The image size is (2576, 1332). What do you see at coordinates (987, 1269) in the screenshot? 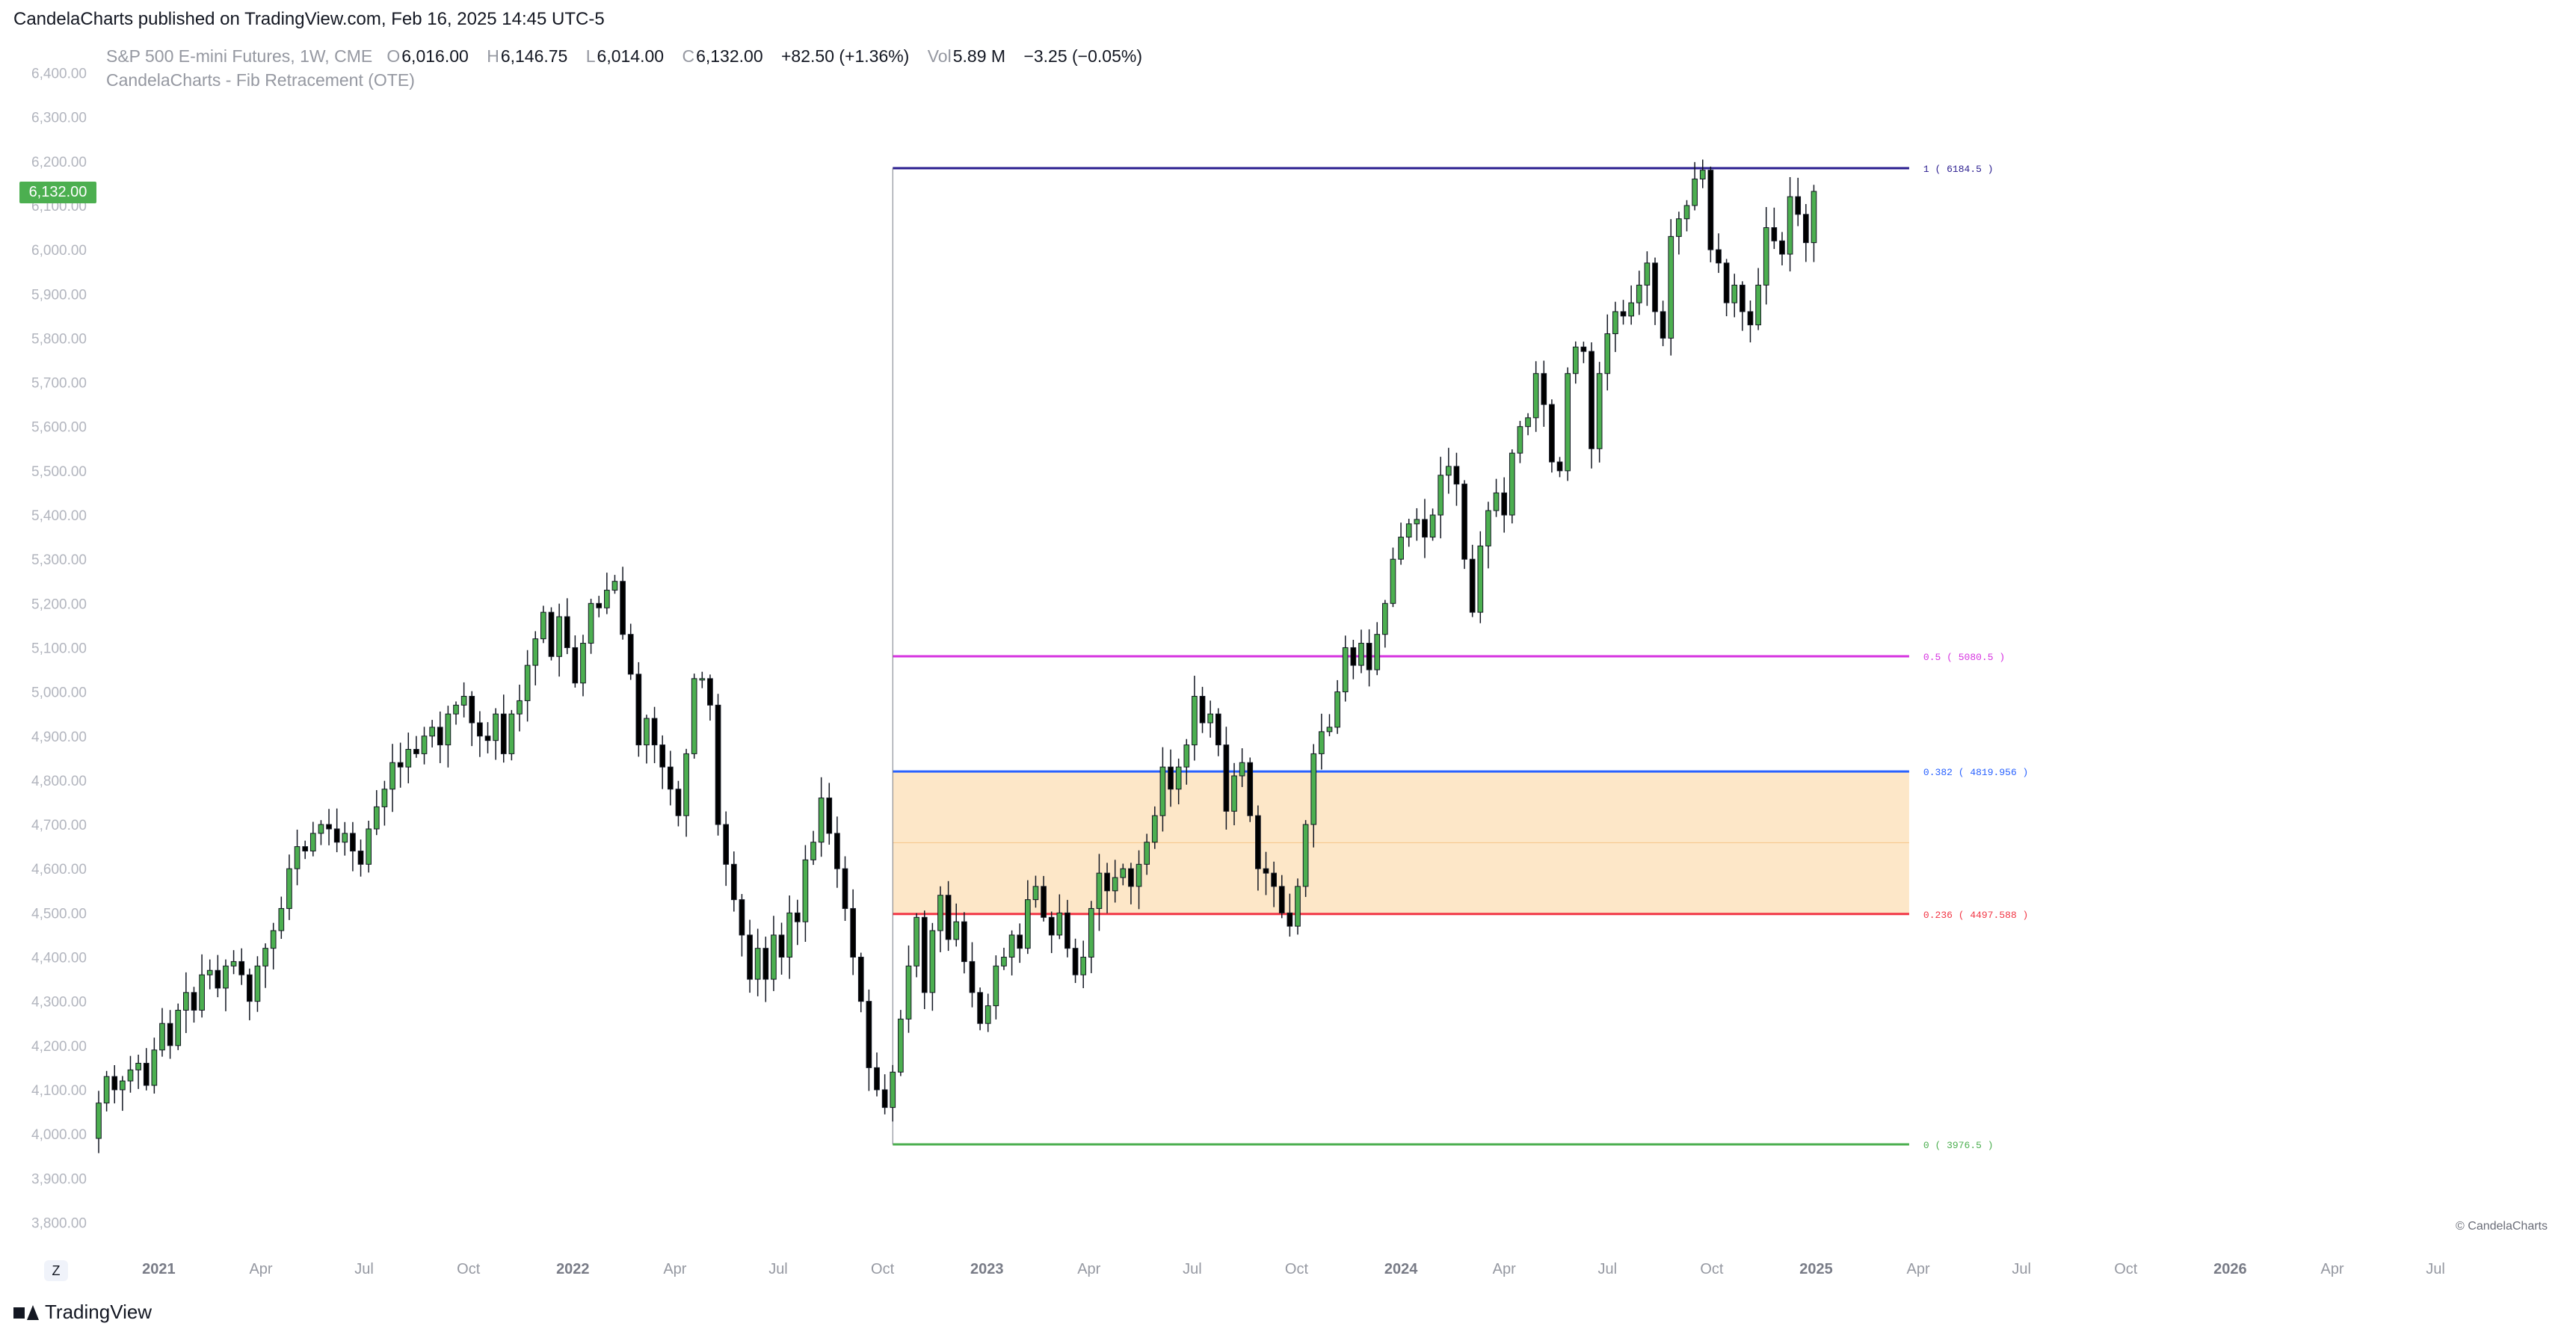
I see `x-tick-label: 2023` at bounding box center [987, 1269].